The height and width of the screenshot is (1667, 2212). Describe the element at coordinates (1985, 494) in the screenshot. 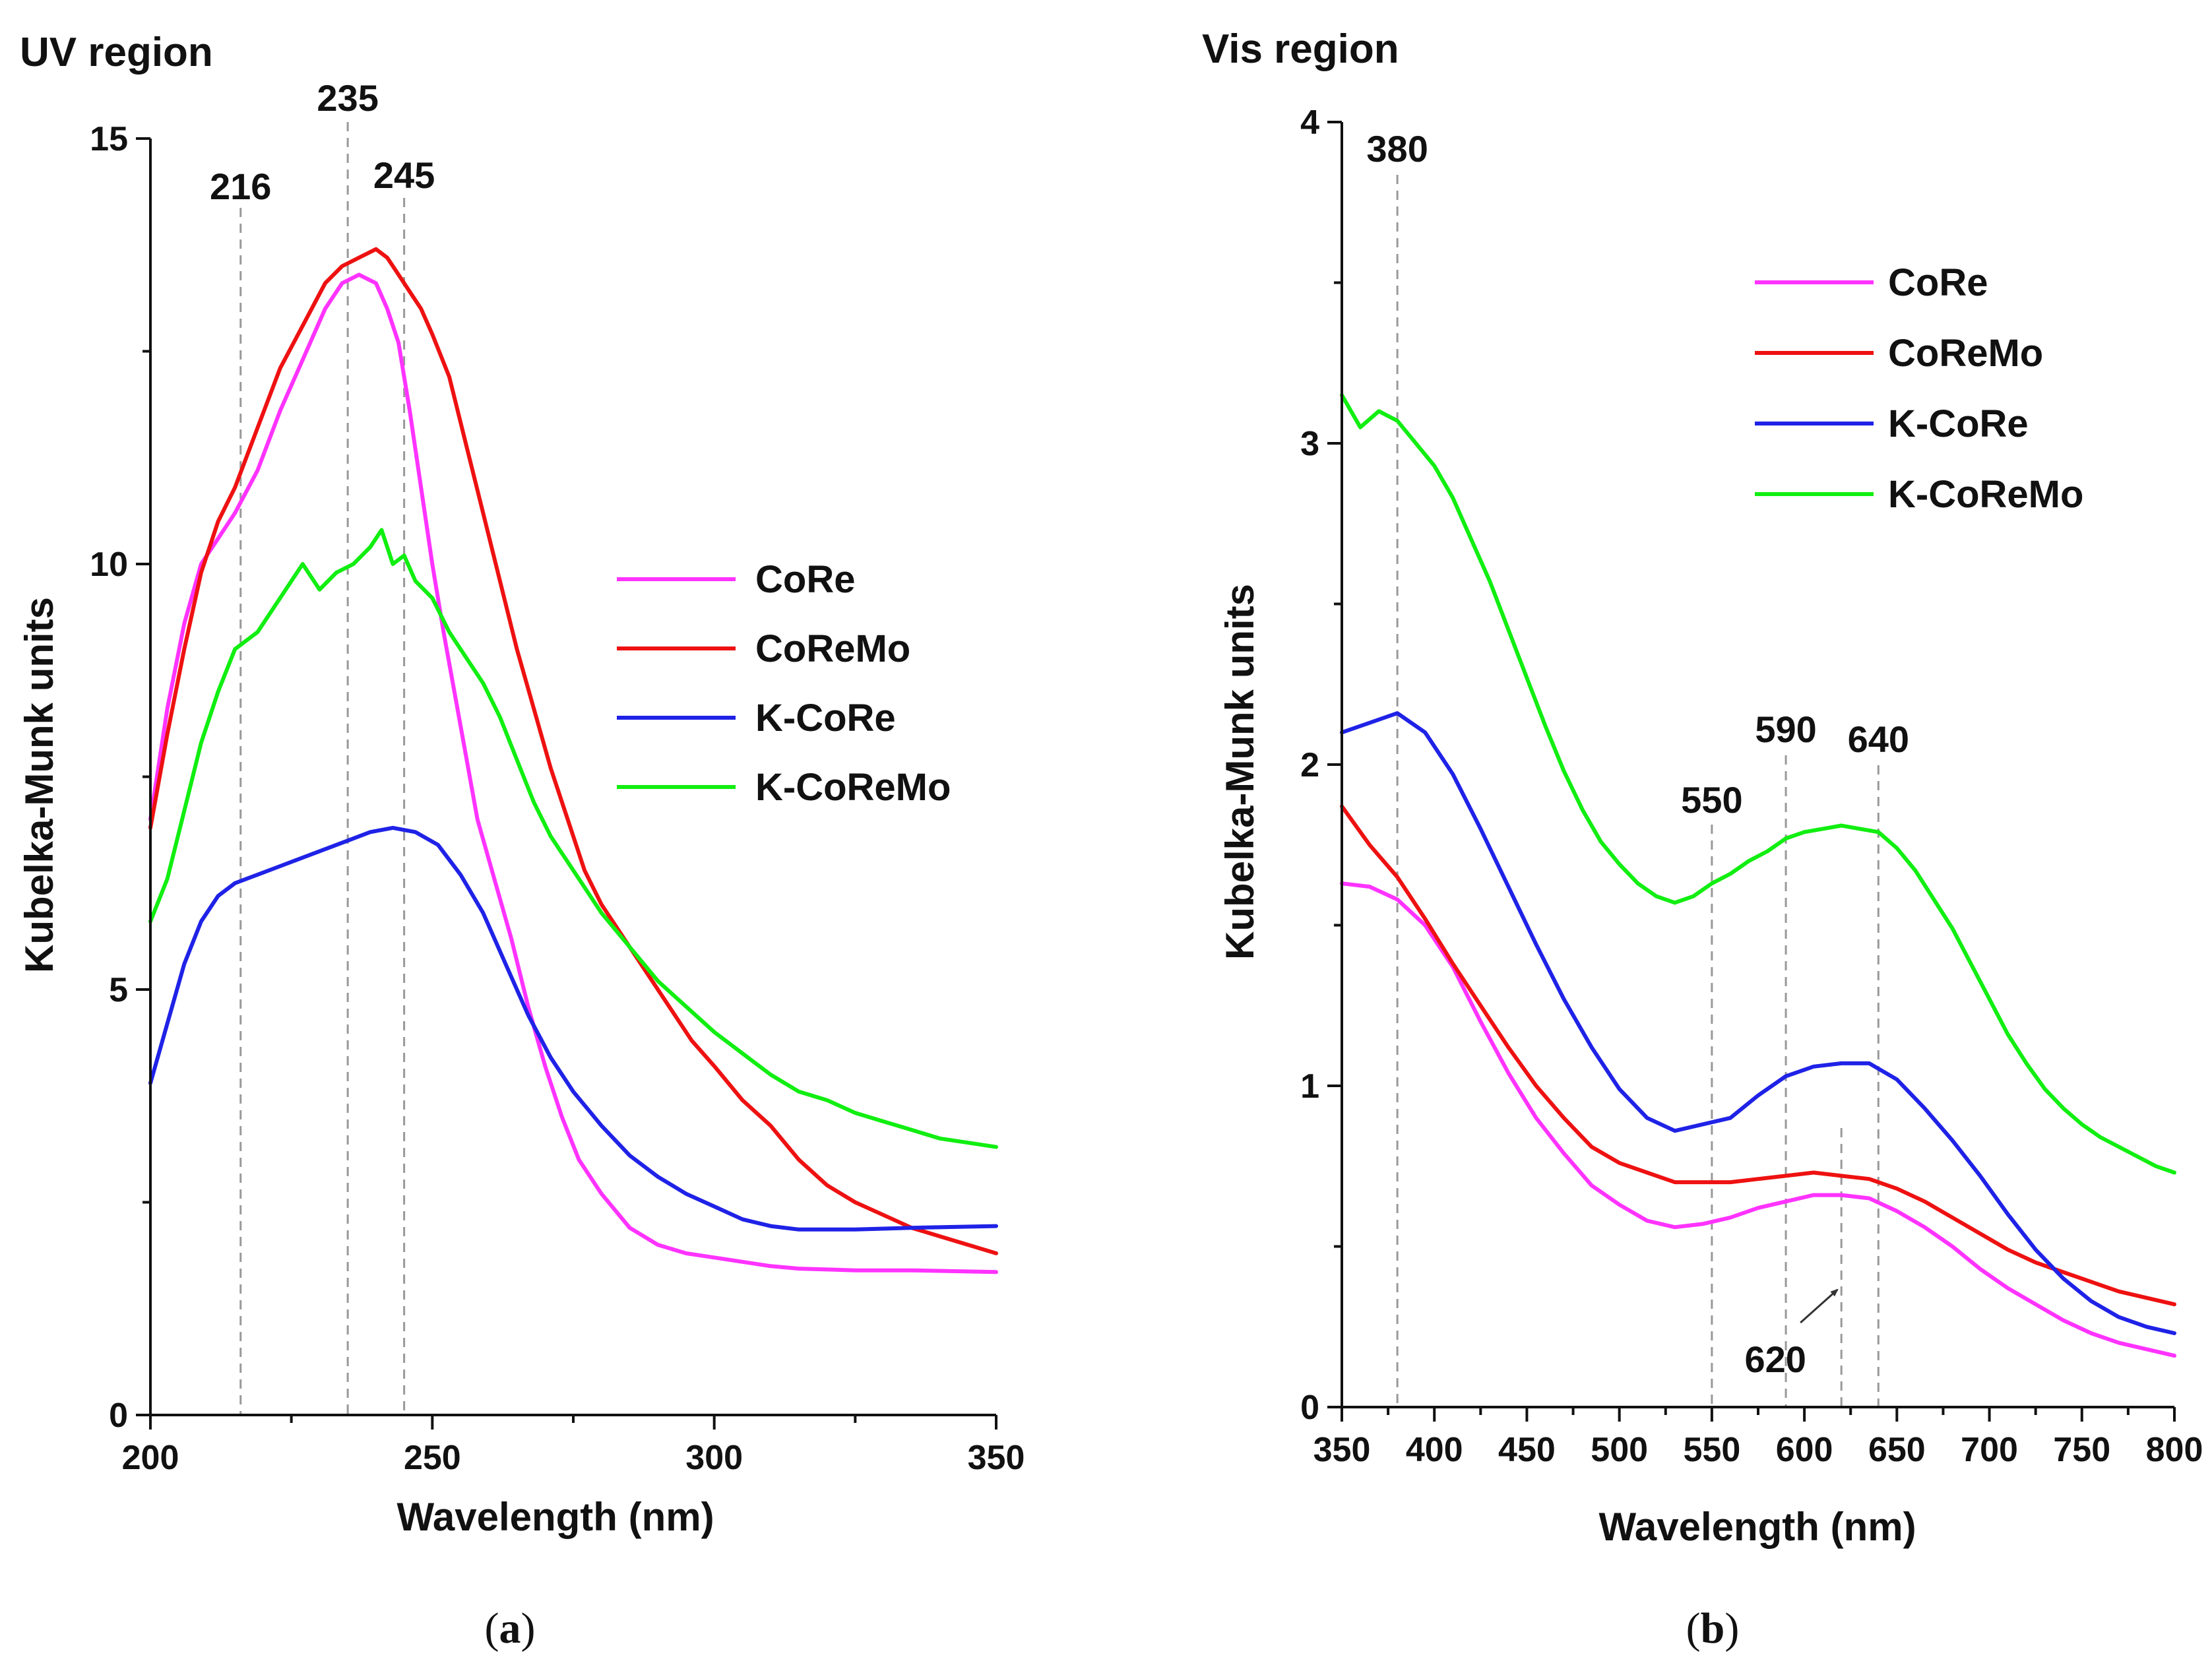

I see `panel-b-legend-label-k-coremo: K-CoReMo` at that location.